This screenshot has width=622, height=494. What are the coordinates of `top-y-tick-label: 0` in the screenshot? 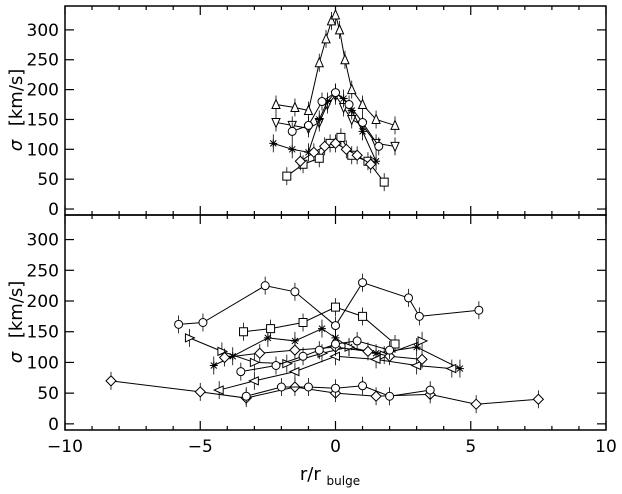 It's located at (53, 210).